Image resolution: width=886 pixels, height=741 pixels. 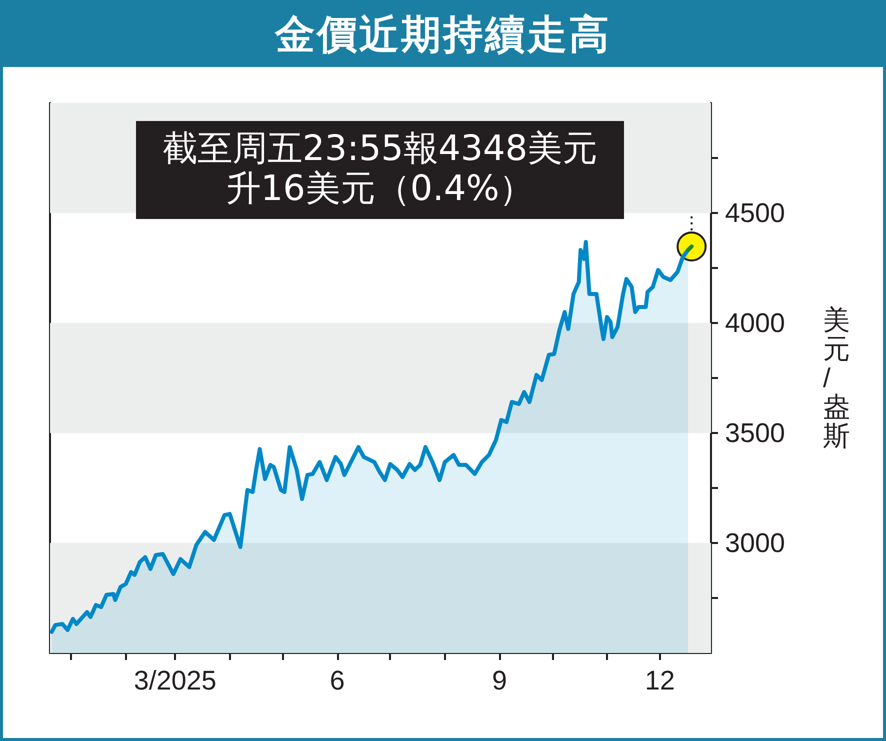 I want to click on x-tick-label: 3/2025, so click(x=175, y=681).